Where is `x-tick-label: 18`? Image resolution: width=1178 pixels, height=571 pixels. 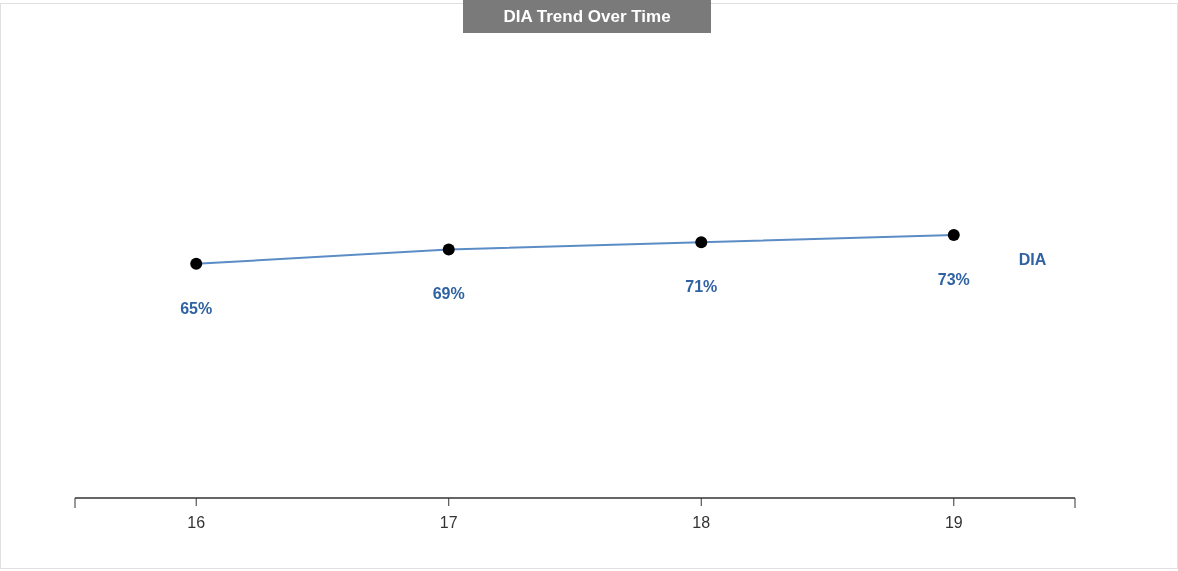 x-tick-label: 18 is located at coordinates (701, 522).